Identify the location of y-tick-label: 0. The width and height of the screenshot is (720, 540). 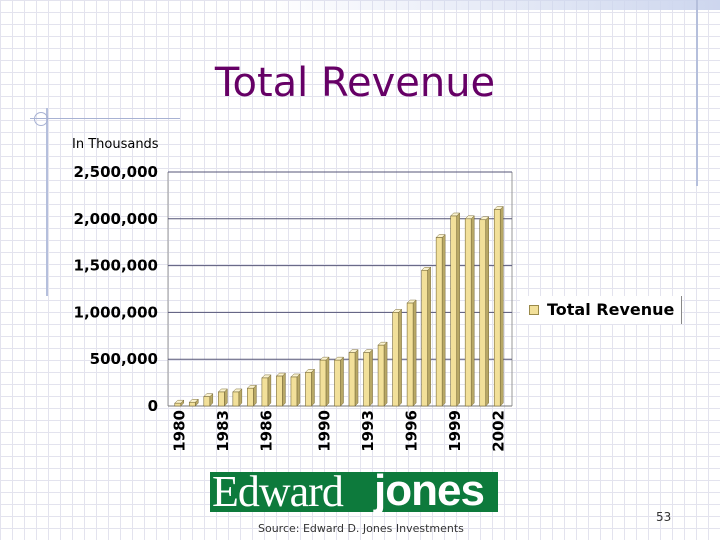
(153, 406).